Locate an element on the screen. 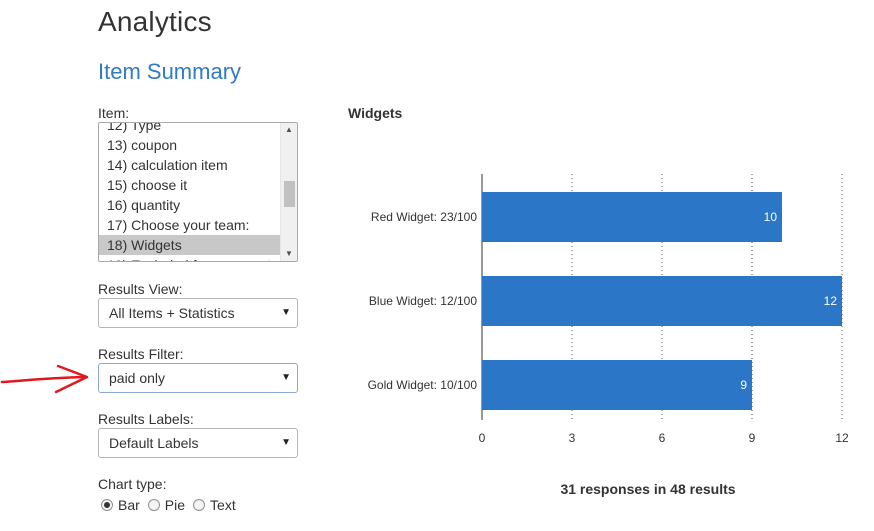 Image resolution: width=874 pixels, height=531 pixels. item-option: 14) calculation item is located at coordinates (167, 165).